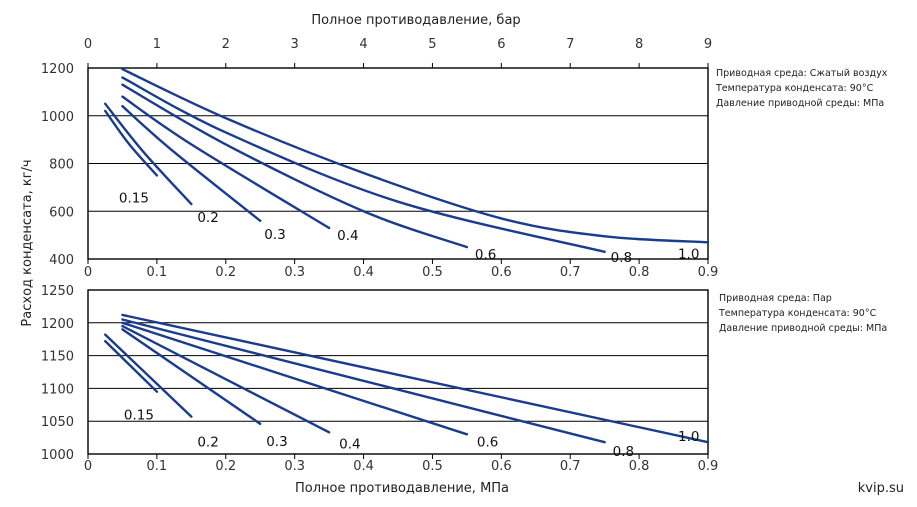 The image size is (917, 507). Describe the element at coordinates (57, 291) in the screenshot. I see `y-tick-label: 1250` at that location.